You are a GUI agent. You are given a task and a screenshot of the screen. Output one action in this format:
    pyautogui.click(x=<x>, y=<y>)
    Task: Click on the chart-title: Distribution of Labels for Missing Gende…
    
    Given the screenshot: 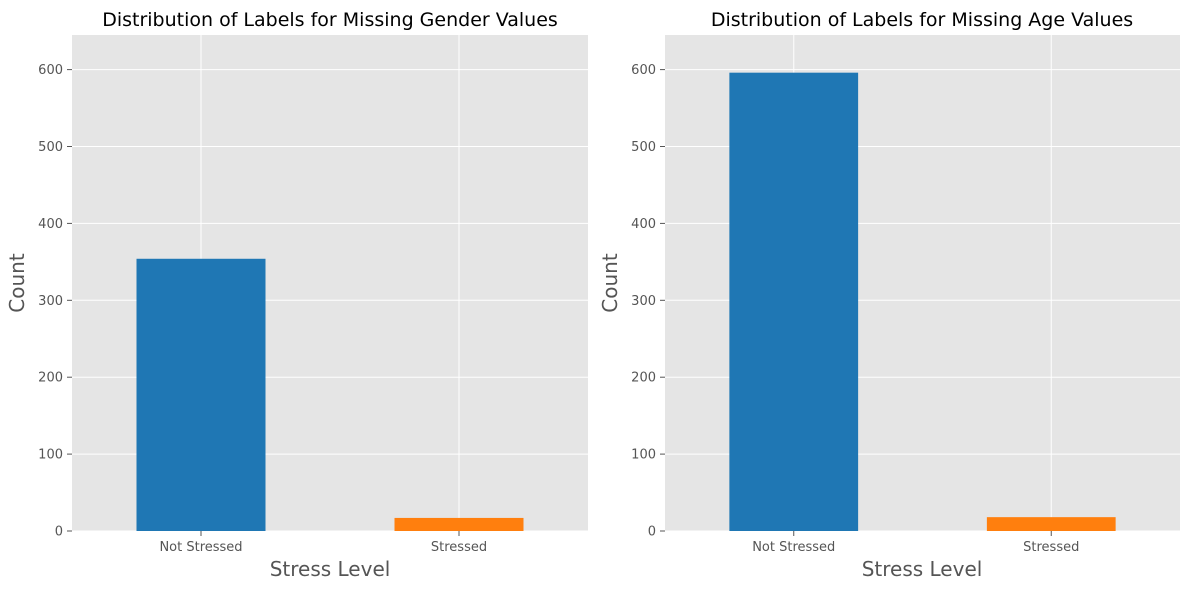 What is the action you would take?
    pyautogui.click(x=330, y=20)
    